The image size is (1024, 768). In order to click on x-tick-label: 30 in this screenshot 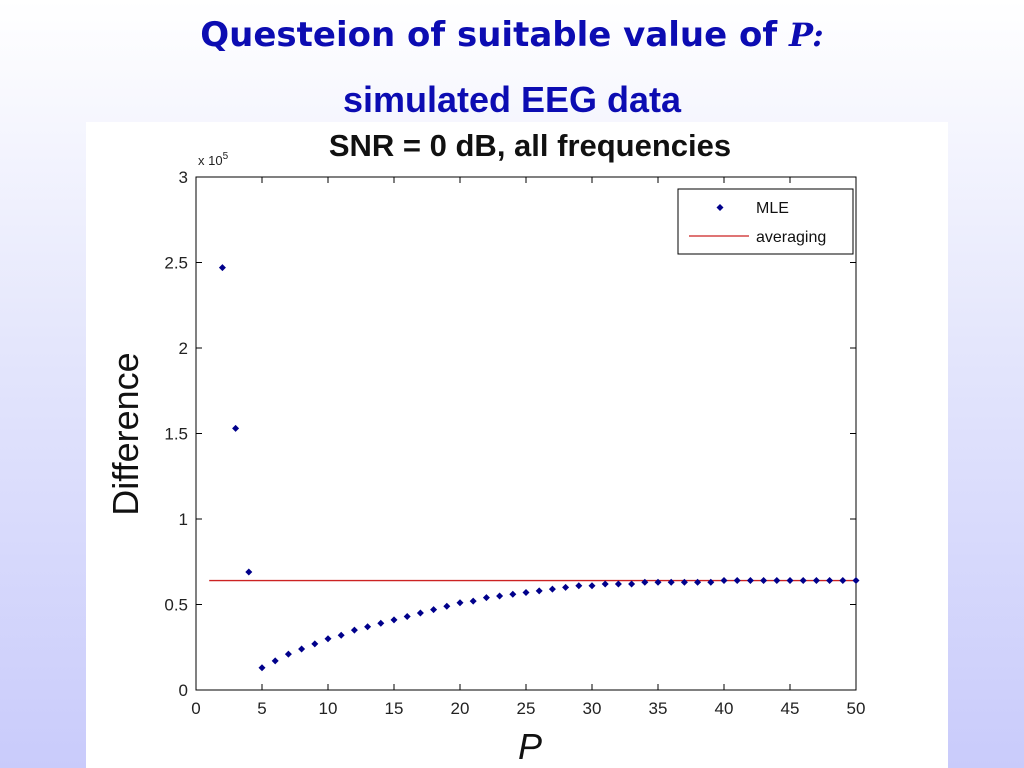, I will do `click(592, 708)`.